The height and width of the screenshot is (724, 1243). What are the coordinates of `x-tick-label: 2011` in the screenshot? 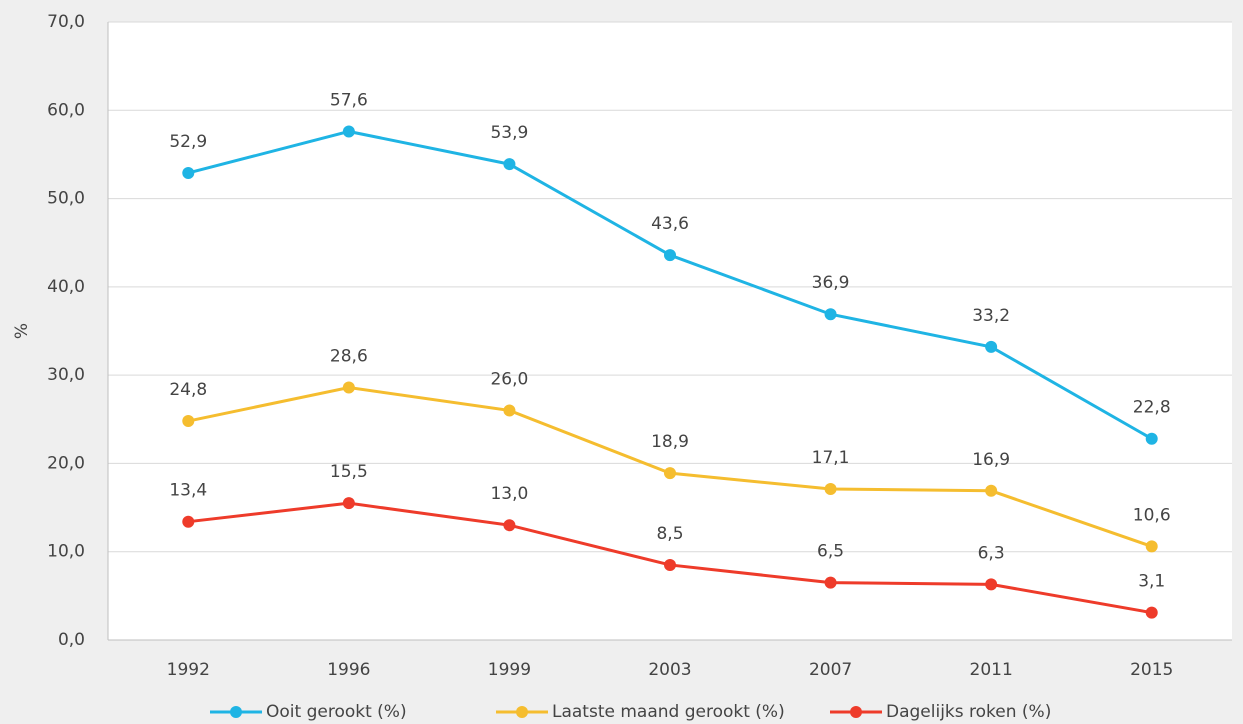 It's located at (991, 670).